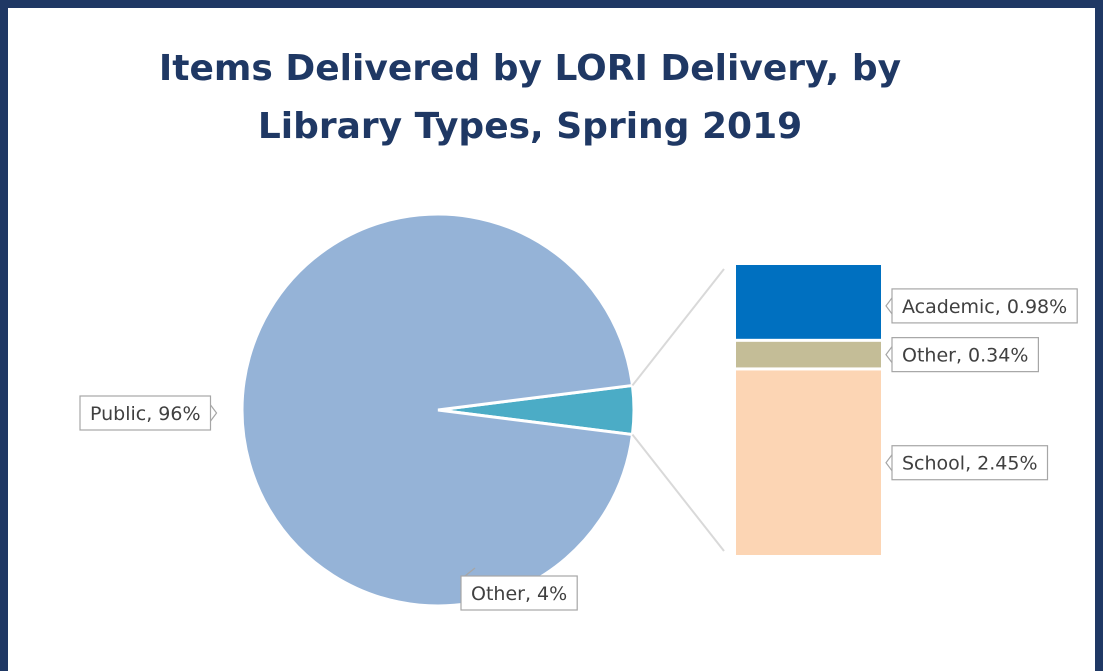 Image resolution: width=1103 pixels, height=671 pixels. What do you see at coordinates (889, 463) in the screenshot?
I see `bar-label-2-leader` at bounding box center [889, 463].